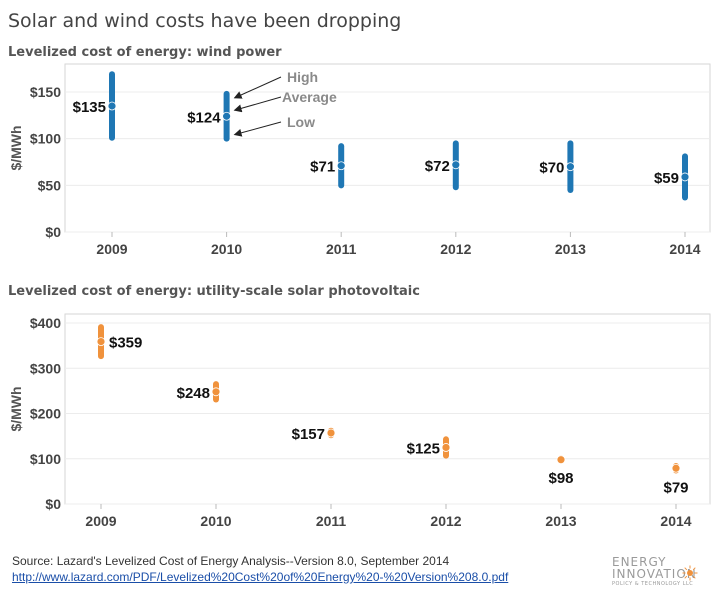  What do you see at coordinates (45, 323) in the screenshot?
I see `y-tick-label: $400` at bounding box center [45, 323].